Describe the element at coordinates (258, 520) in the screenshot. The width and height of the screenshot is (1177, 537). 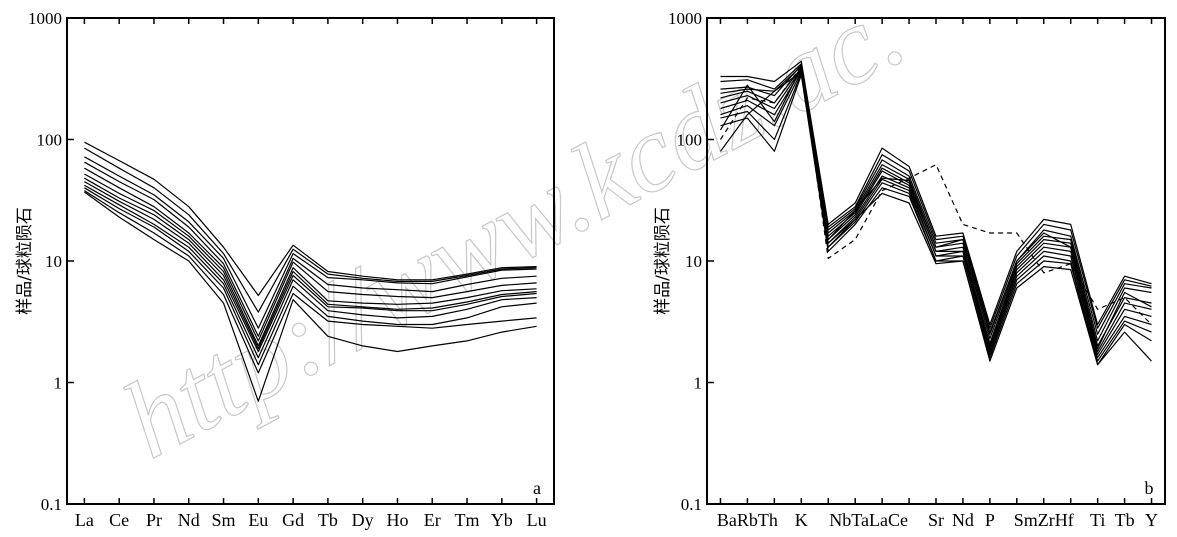
I see `x-tick-label: Eu` at that location.